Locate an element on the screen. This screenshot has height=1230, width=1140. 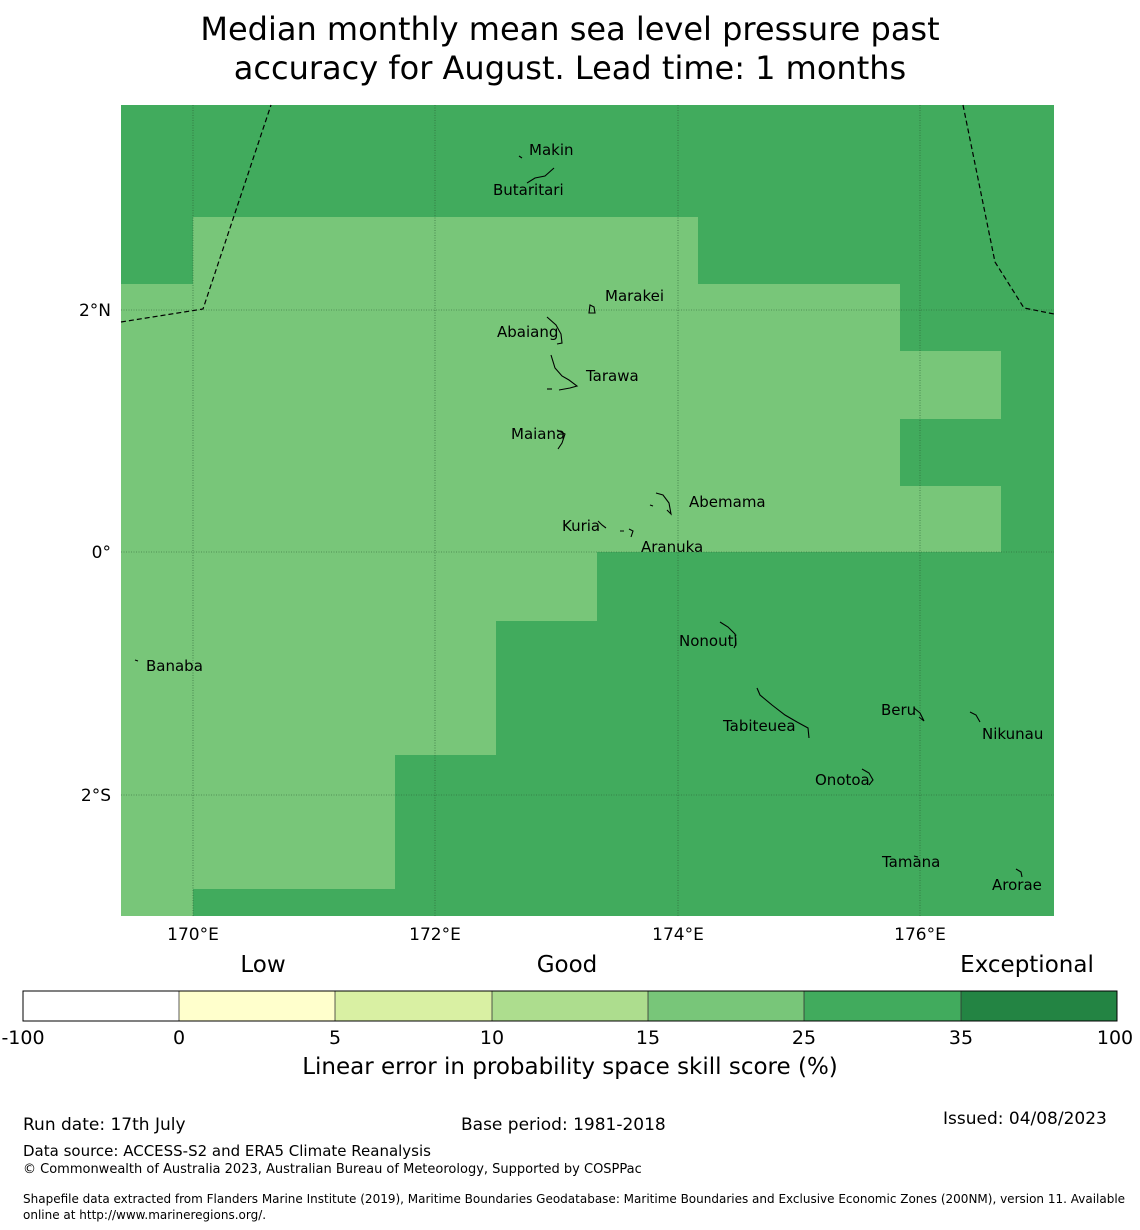
run-date: Run date: 17th July is located at coordinates (104, 1125).